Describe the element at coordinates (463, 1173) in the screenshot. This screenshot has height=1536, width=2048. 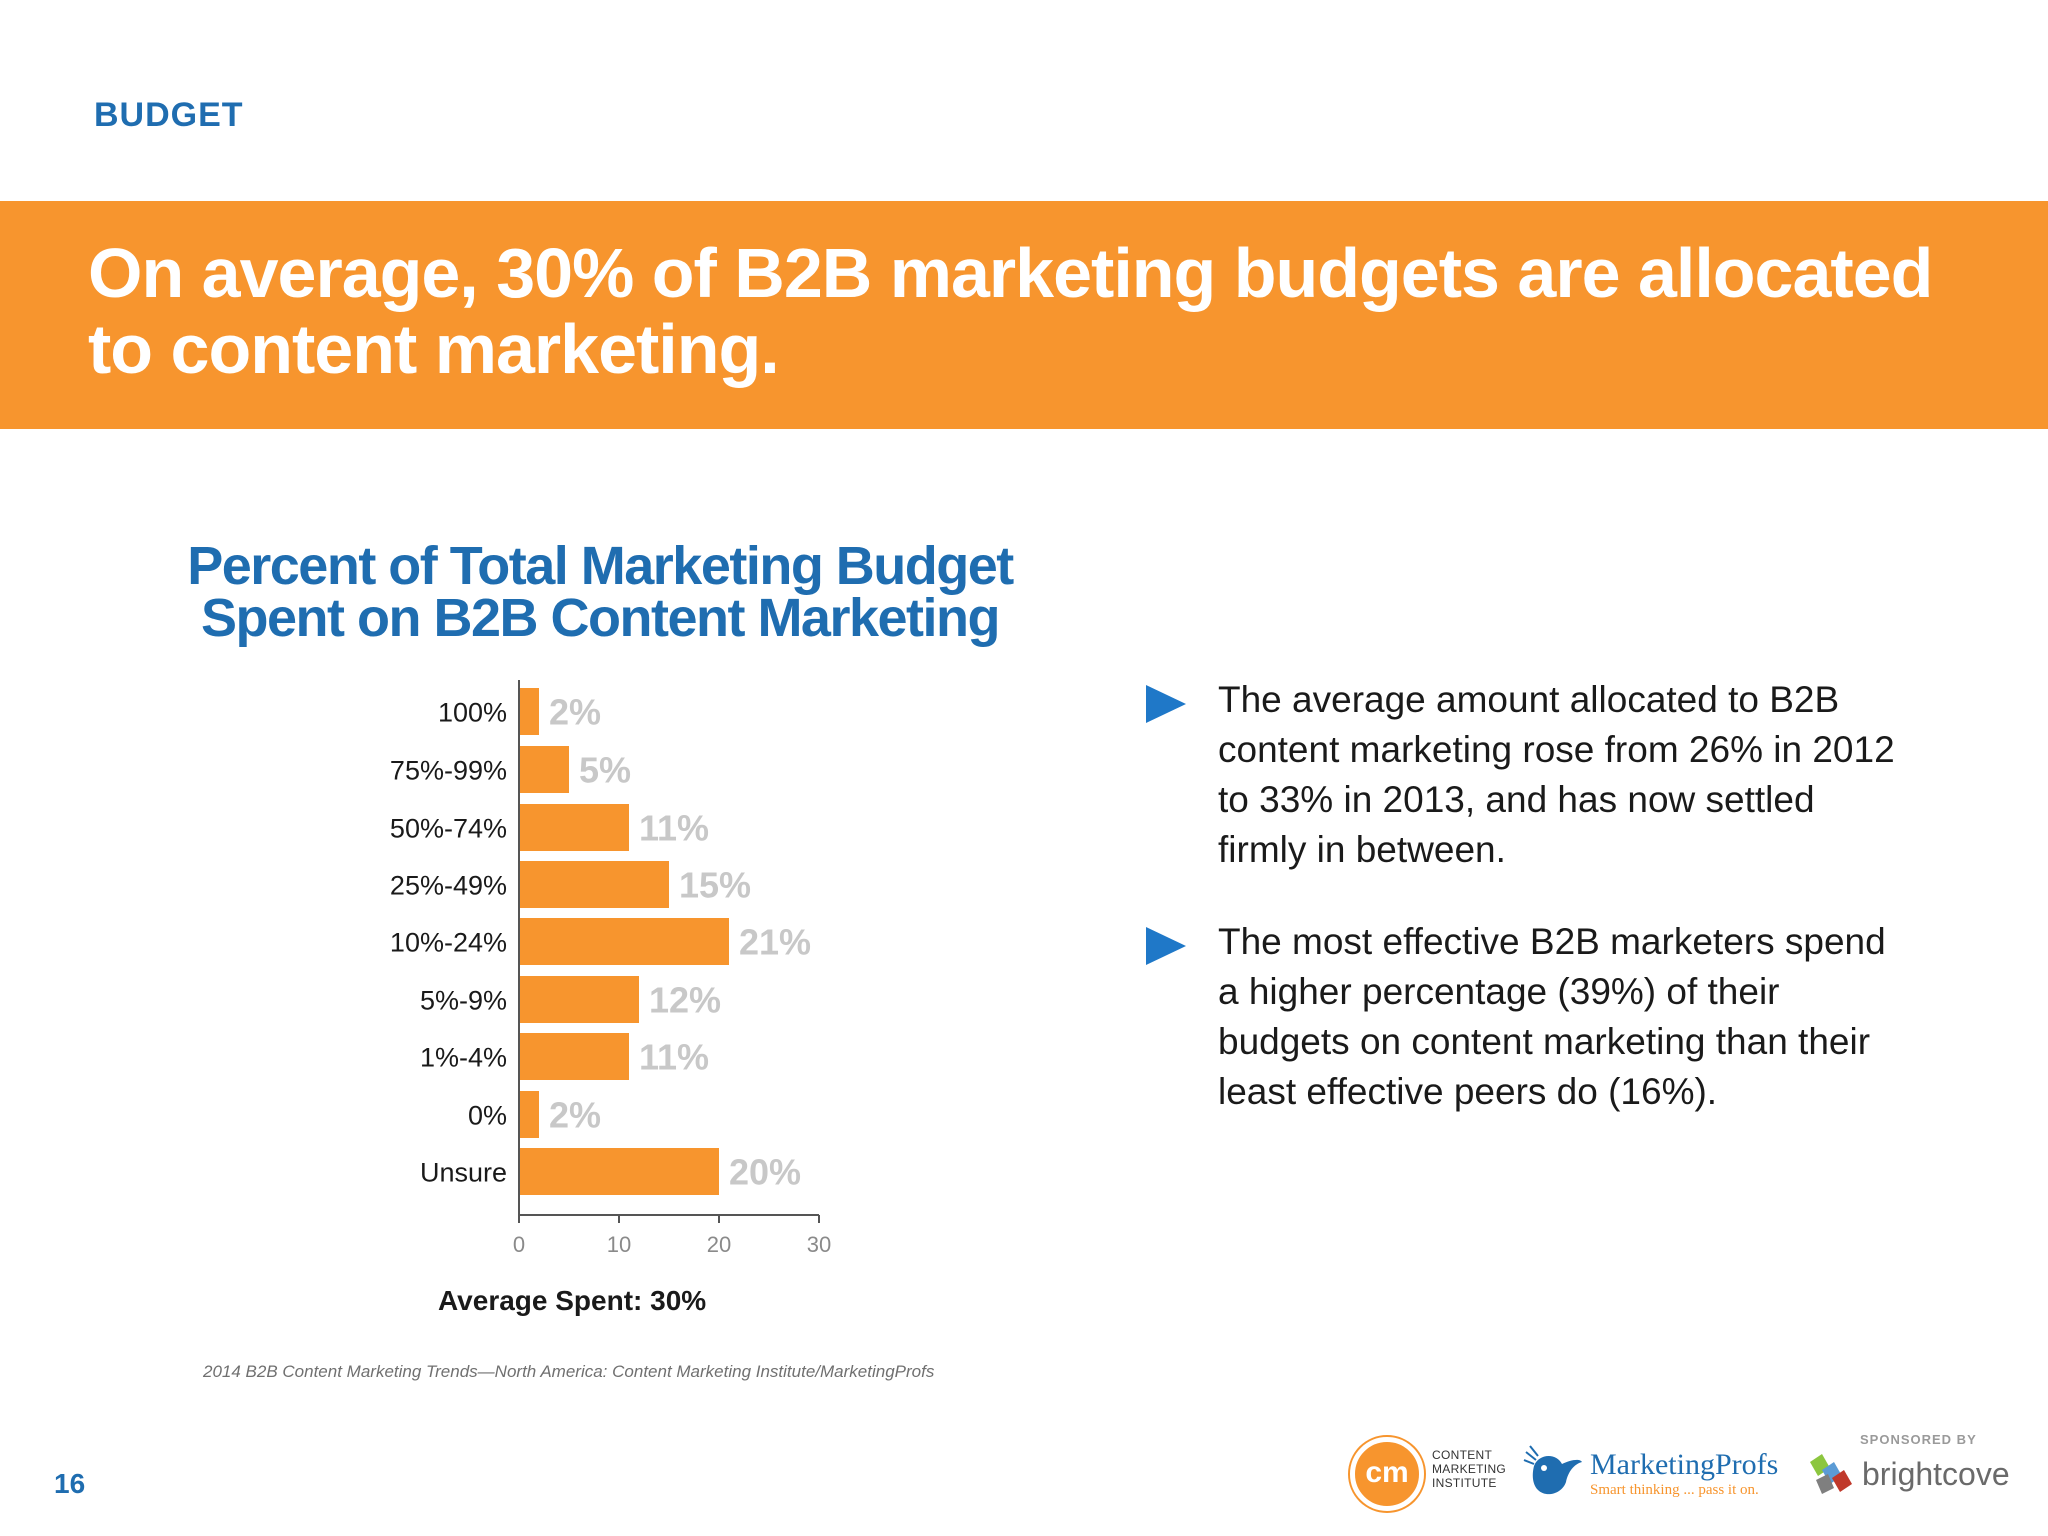
I see `category-label: Unsure` at that location.